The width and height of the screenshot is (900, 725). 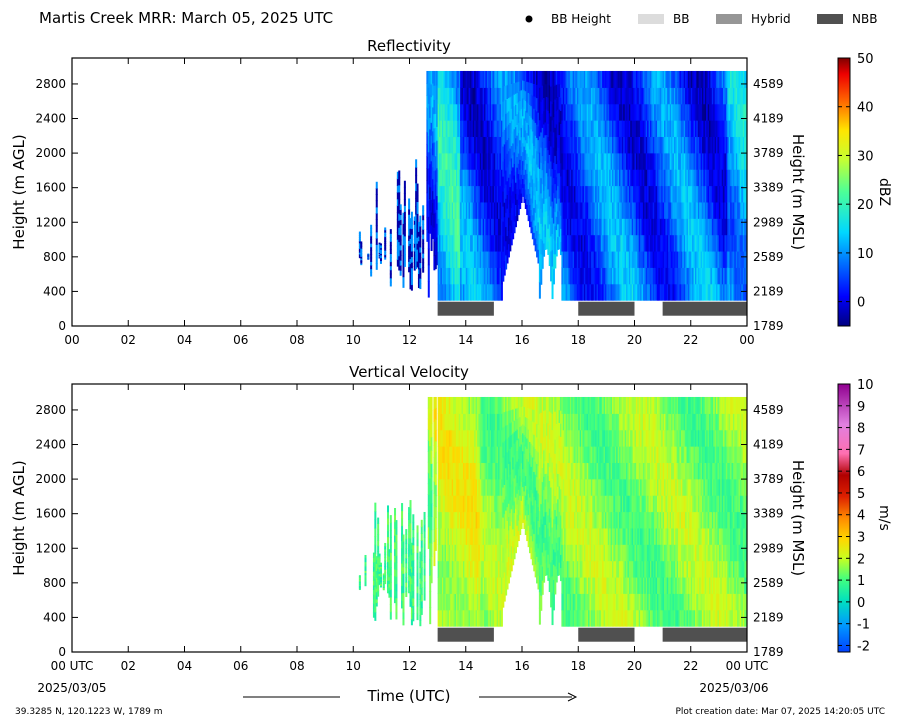 I want to click on reflectivity-y2-tick-label: 3389, so click(x=768, y=188).